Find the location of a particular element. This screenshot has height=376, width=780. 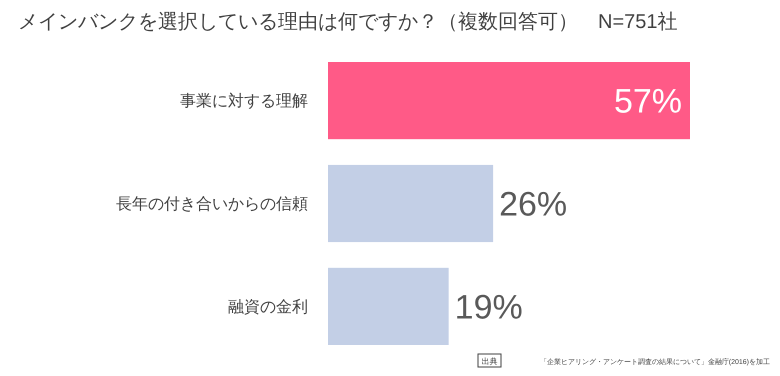

y-tick-label: 融資の金利 is located at coordinates (268, 307).